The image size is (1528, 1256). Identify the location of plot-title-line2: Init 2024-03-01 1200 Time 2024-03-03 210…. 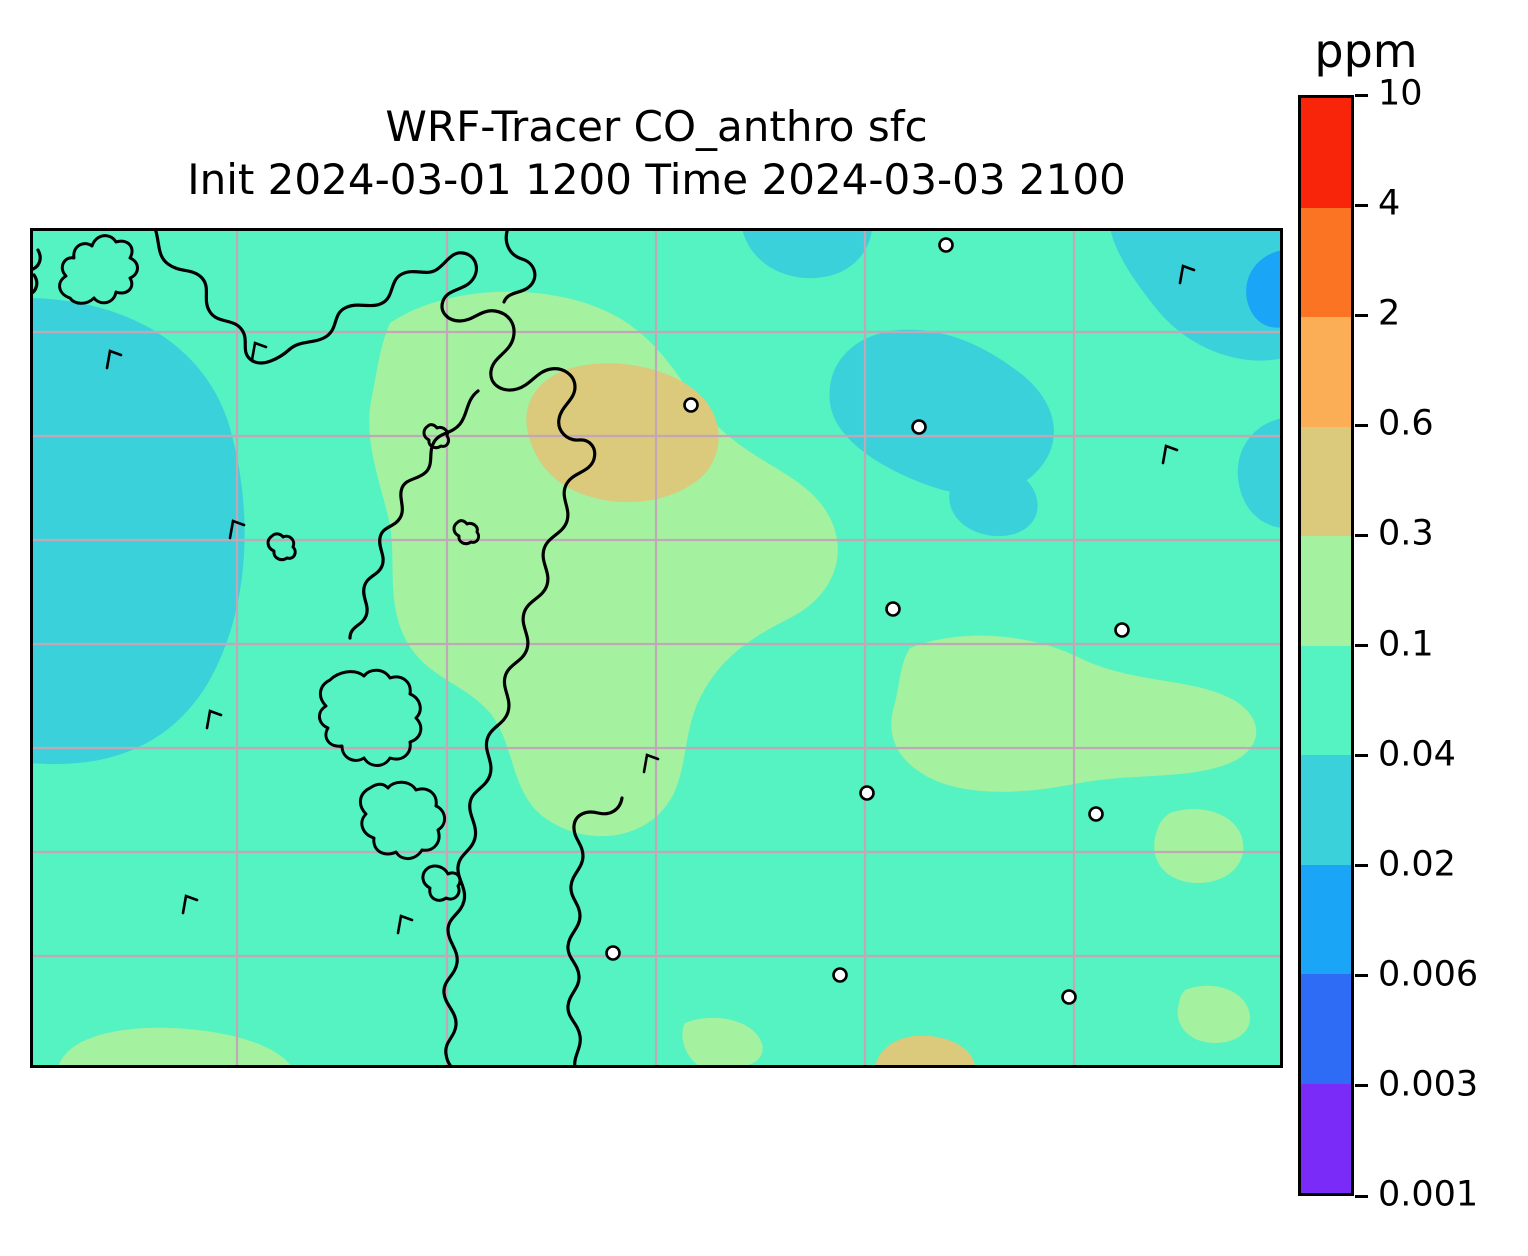
(656, 179).